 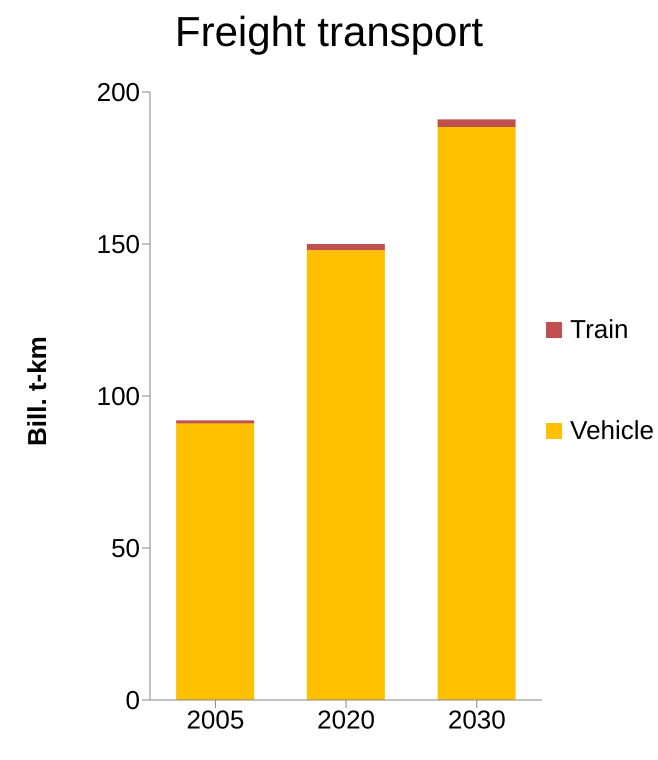 What do you see at coordinates (125, 548) in the screenshot?
I see `y-tick-label: 50` at bounding box center [125, 548].